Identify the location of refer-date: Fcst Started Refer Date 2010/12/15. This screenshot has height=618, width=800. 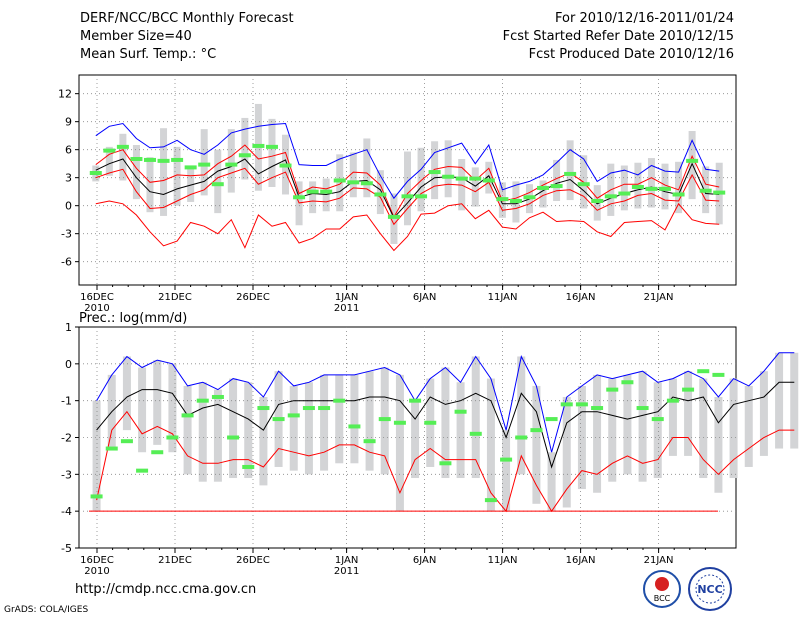
(618, 36).